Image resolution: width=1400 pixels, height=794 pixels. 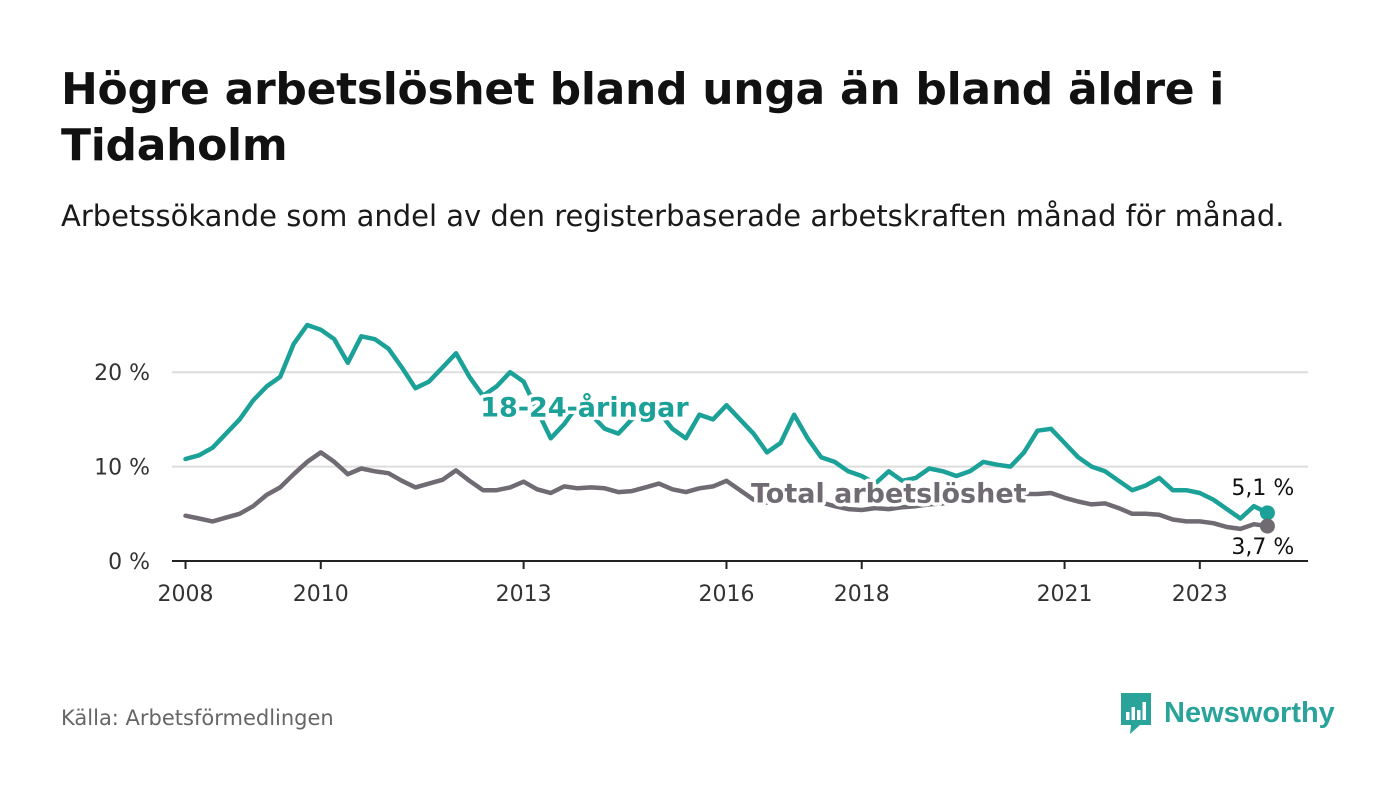 I want to click on y-tick-label: 0 %, so click(x=129, y=562).